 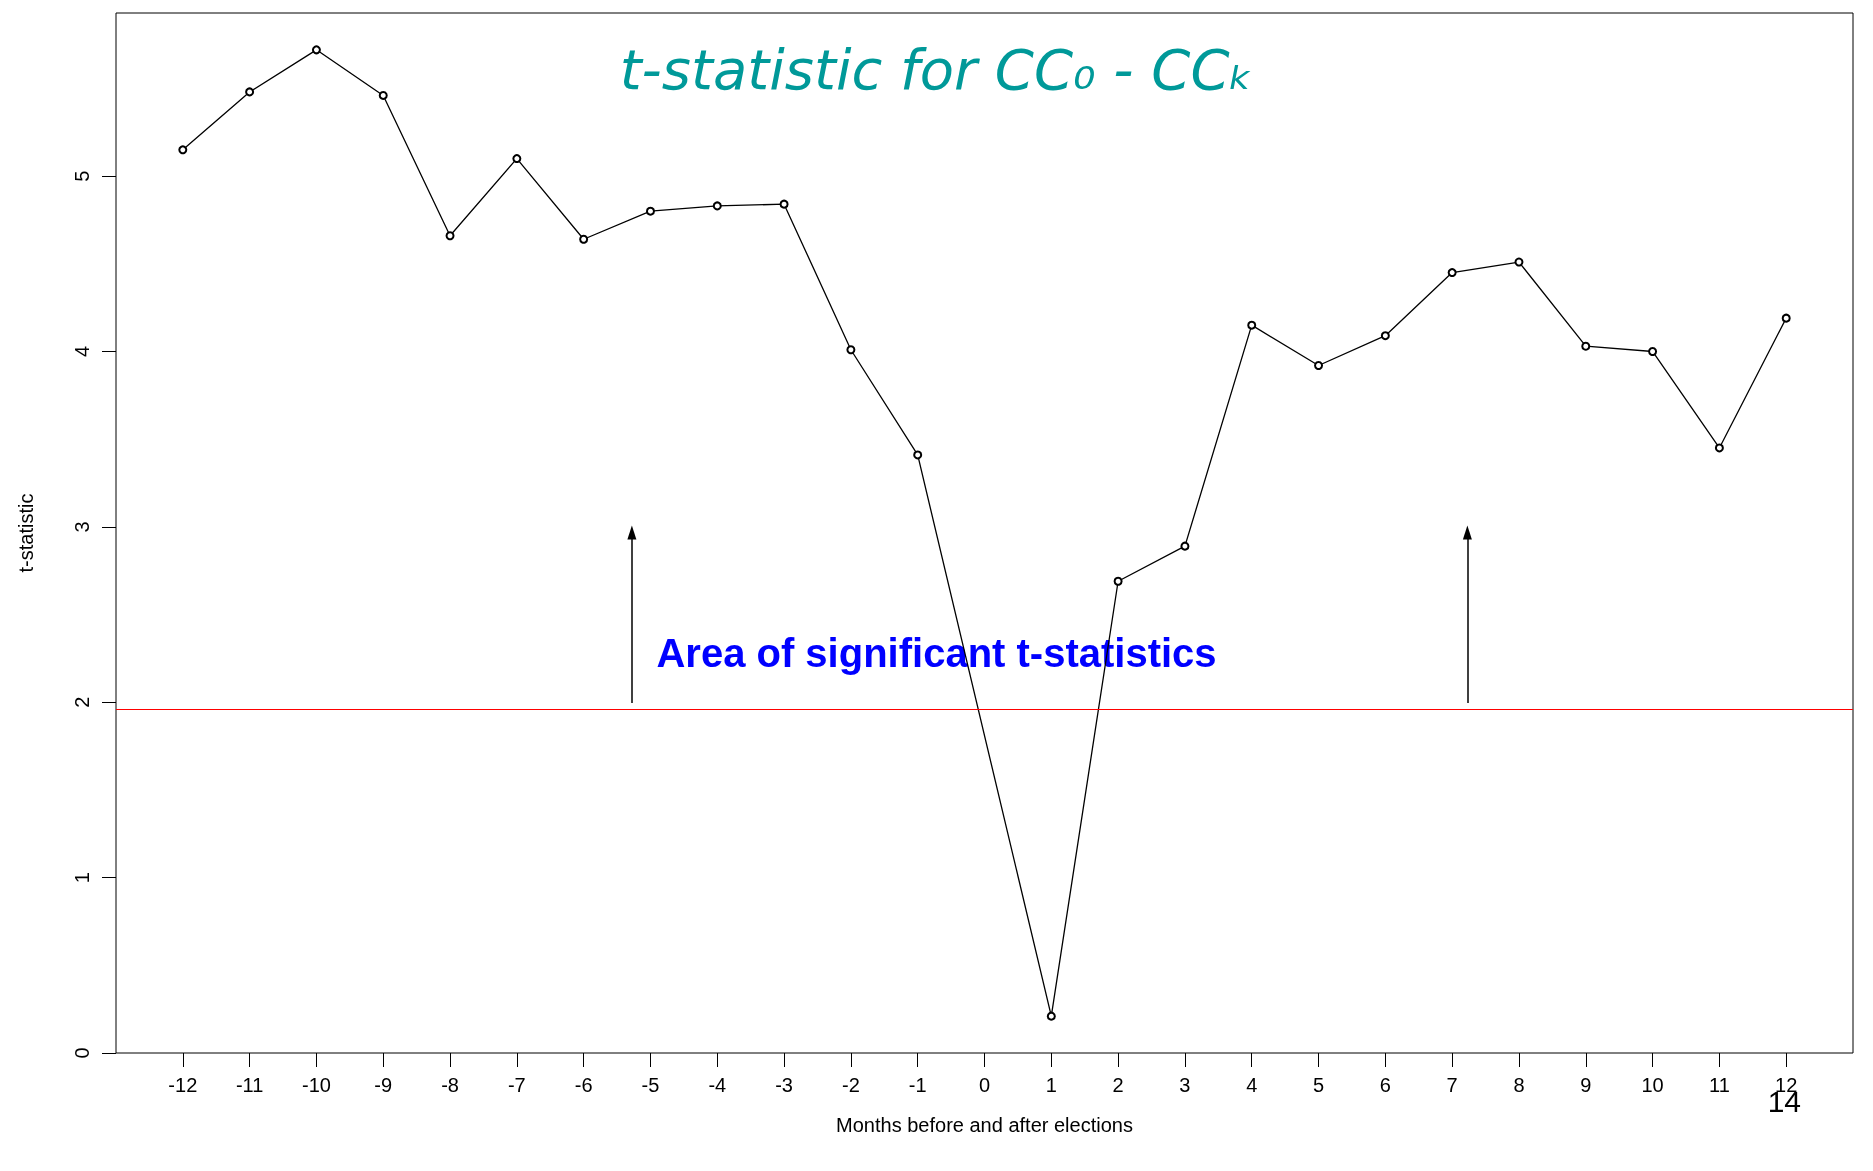 I want to click on x-tick-label: -2, so click(x=850, y=1085).